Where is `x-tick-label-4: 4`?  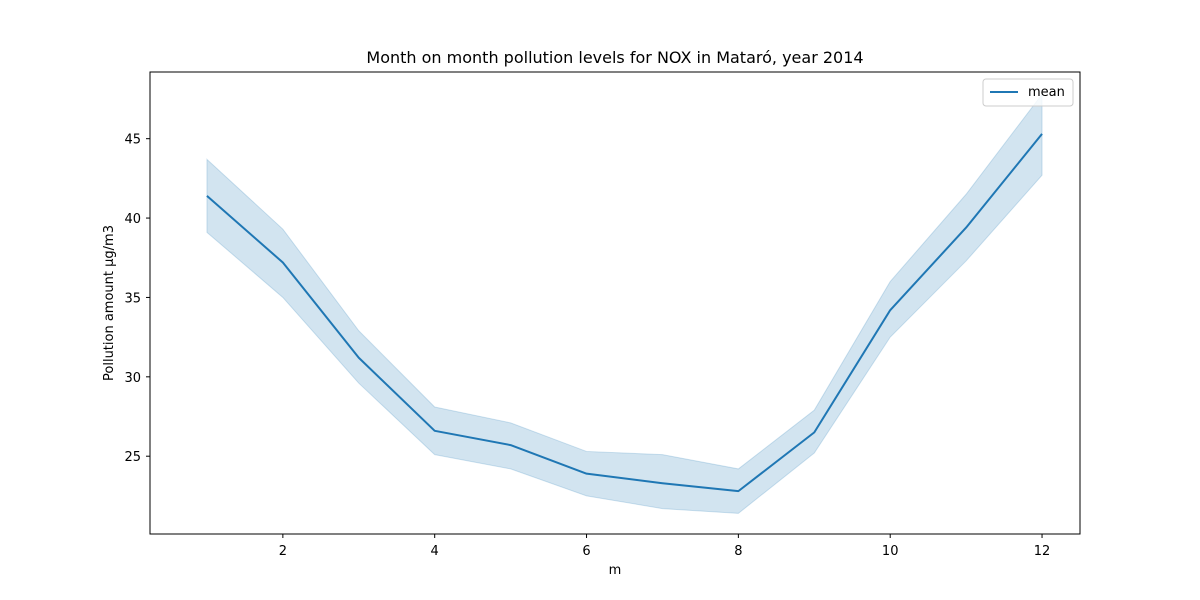 x-tick-label-4: 4 is located at coordinates (435, 551).